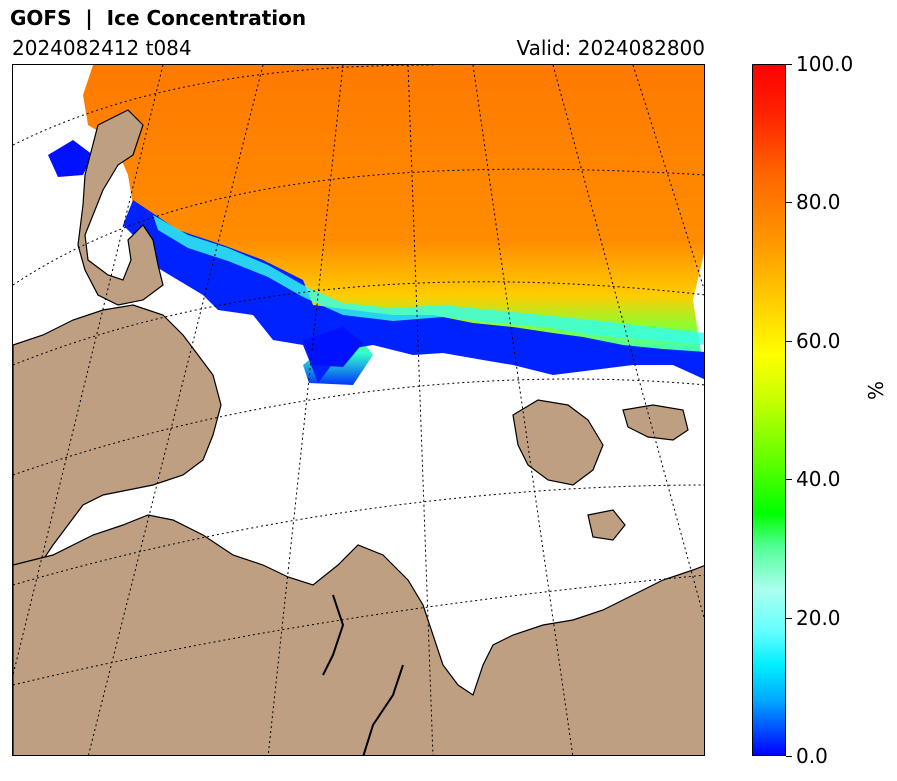 This screenshot has height=781, width=897. What do you see at coordinates (825, 64) in the screenshot?
I see `colorbar-label-100: 100.0` at bounding box center [825, 64].